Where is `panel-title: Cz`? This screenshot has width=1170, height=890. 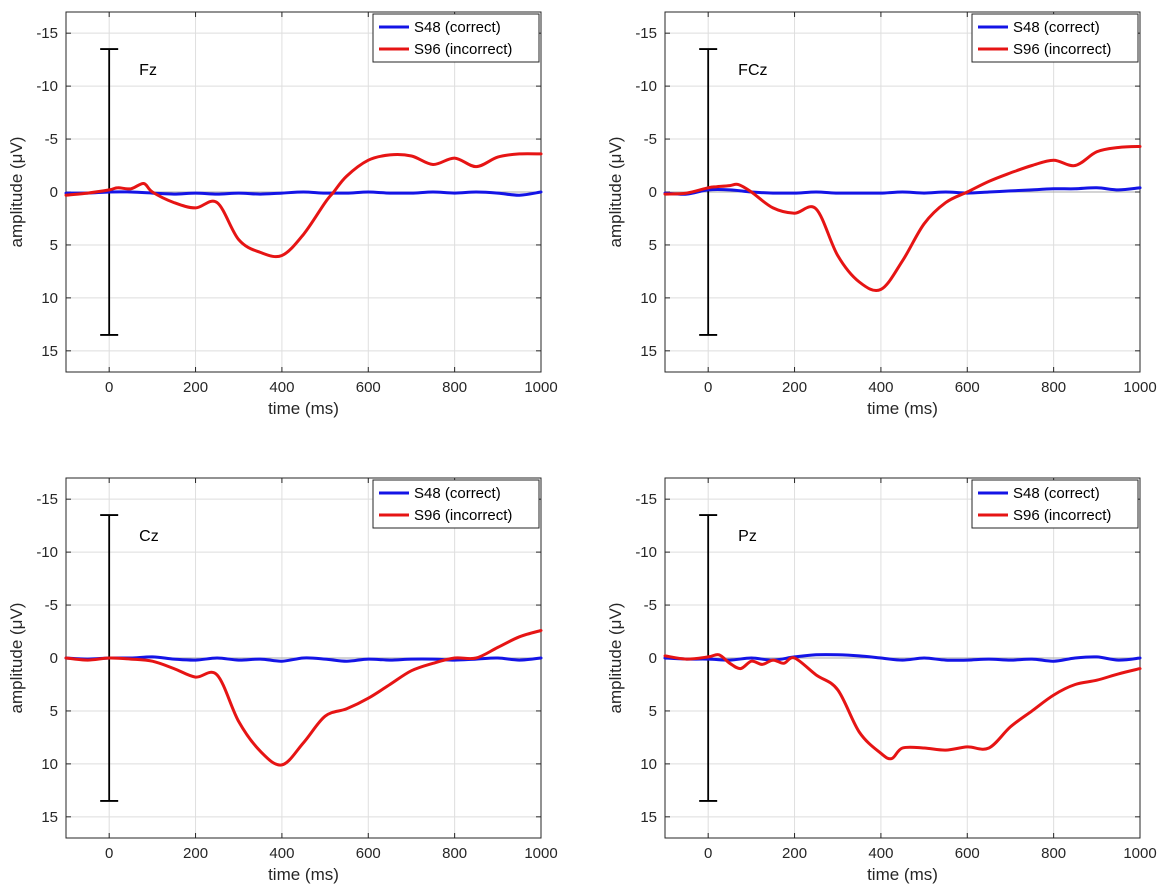
panel-title: Cz is located at coordinates (149, 536).